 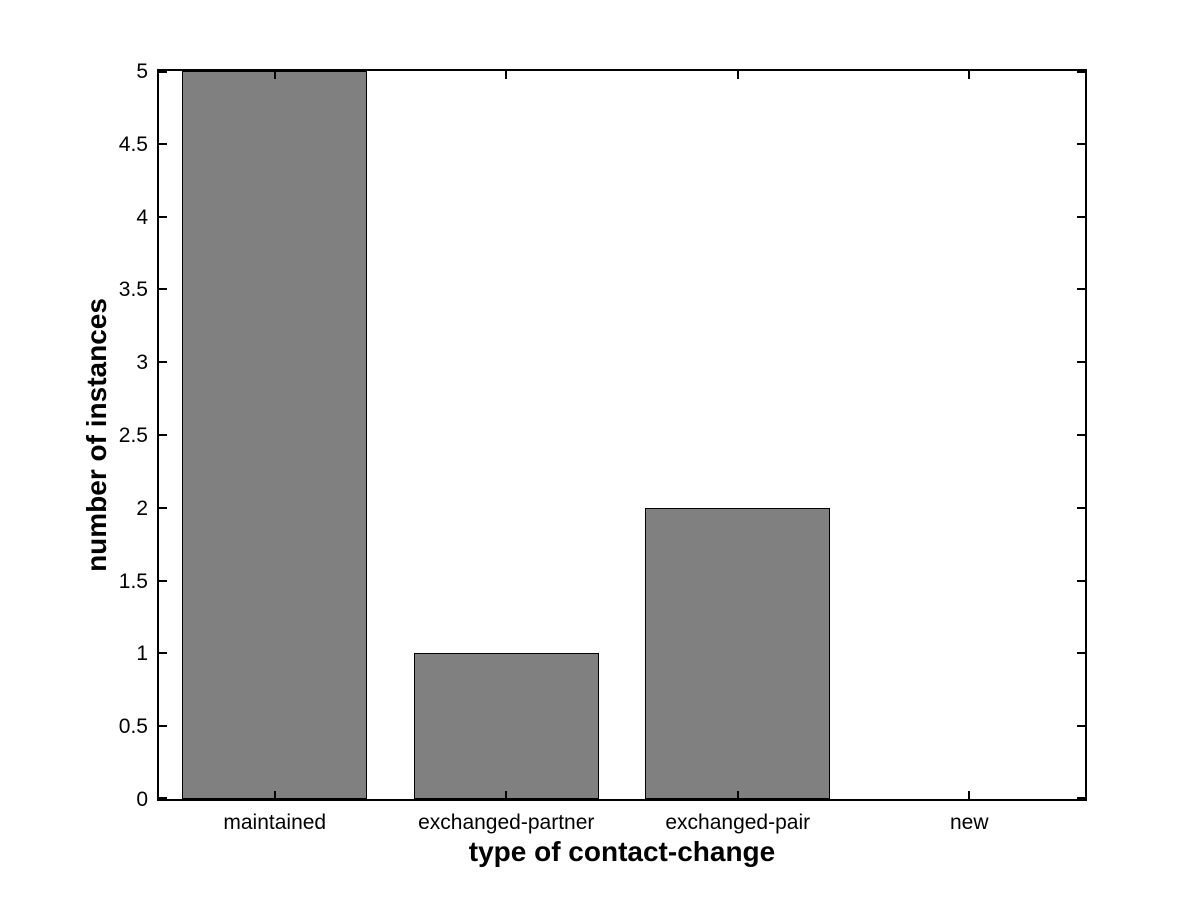 What do you see at coordinates (142, 654) in the screenshot?
I see `y-tick-label: 1` at bounding box center [142, 654].